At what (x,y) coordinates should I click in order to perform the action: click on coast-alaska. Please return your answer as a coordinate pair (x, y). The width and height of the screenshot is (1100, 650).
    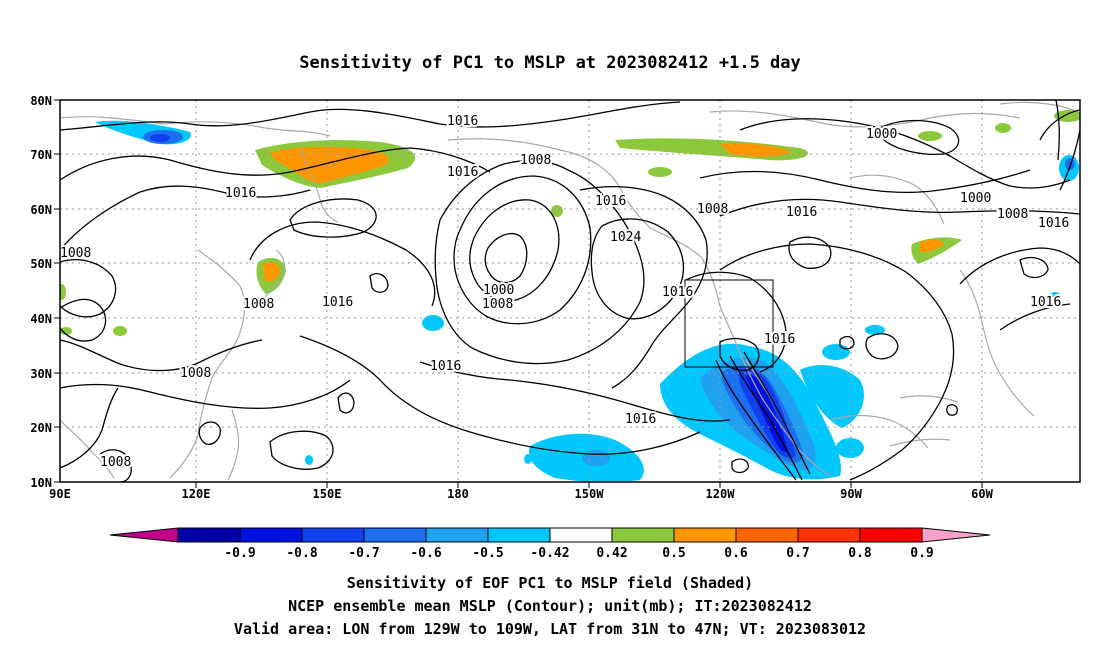
    Looking at the image, I should click on (575, 198).